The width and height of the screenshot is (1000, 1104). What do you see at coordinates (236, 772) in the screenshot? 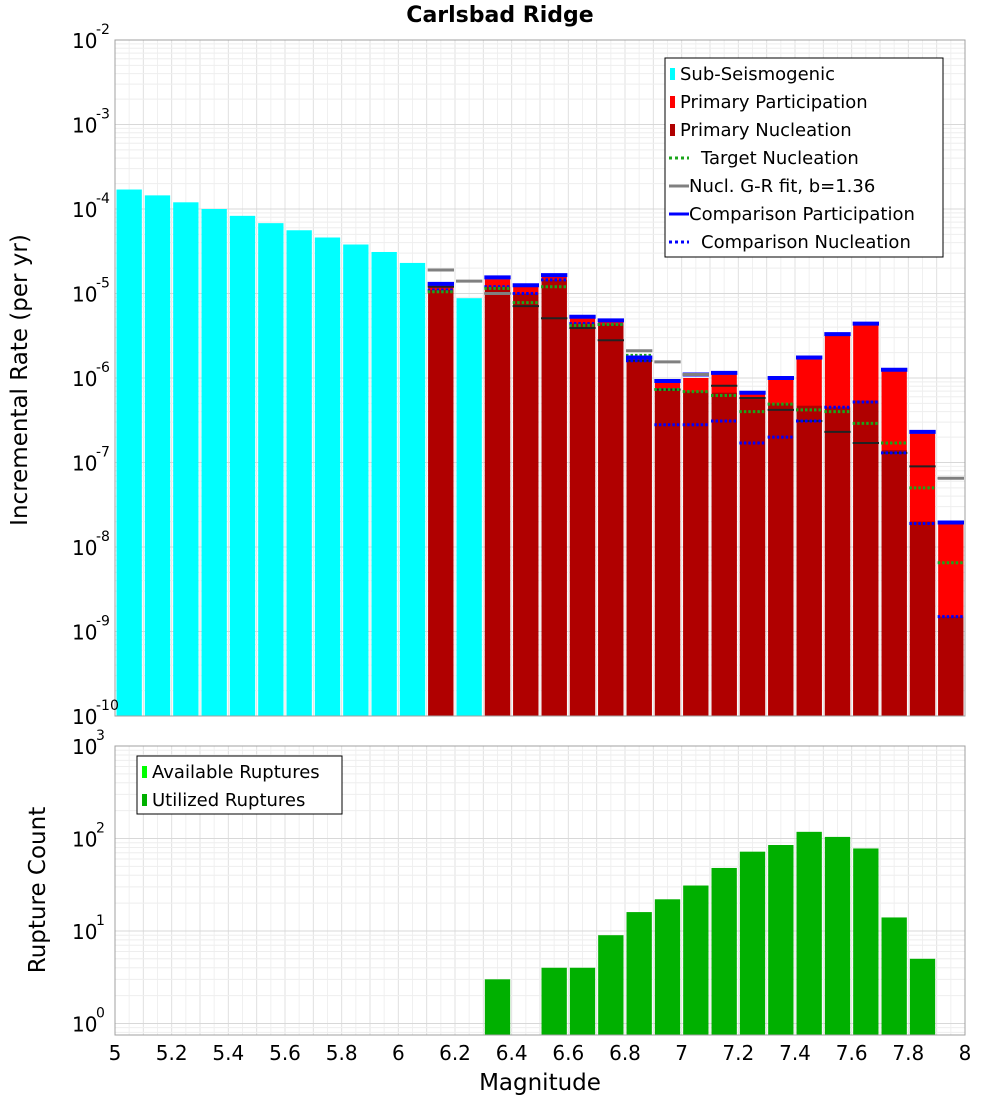
I see `legend-label: Available Ruptures` at bounding box center [236, 772].